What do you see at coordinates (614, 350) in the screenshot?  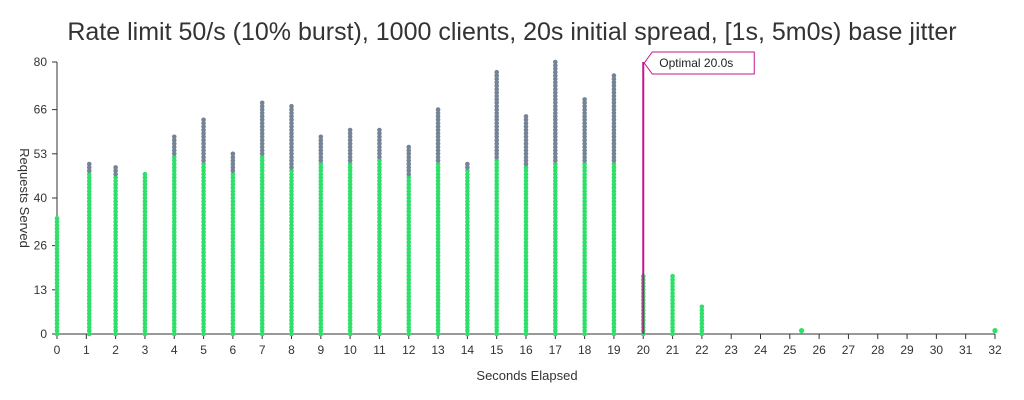 I see `x-tick-label: 19` at bounding box center [614, 350].